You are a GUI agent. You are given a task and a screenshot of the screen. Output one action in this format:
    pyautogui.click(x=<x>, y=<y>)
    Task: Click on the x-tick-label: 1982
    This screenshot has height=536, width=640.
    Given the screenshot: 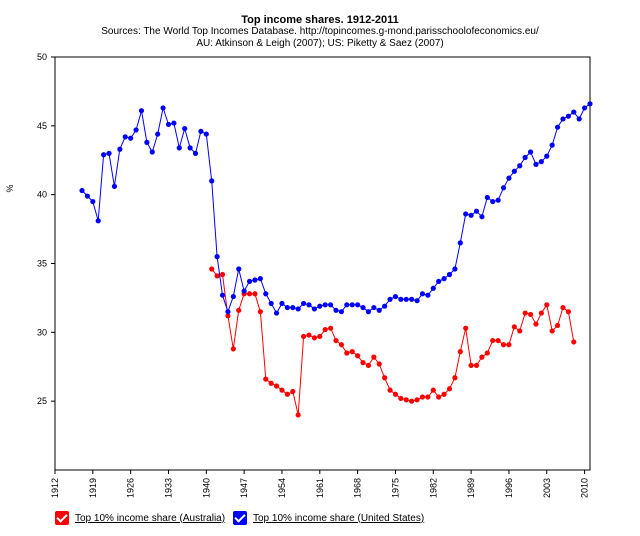 What is the action you would take?
    pyautogui.click(x=433, y=488)
    